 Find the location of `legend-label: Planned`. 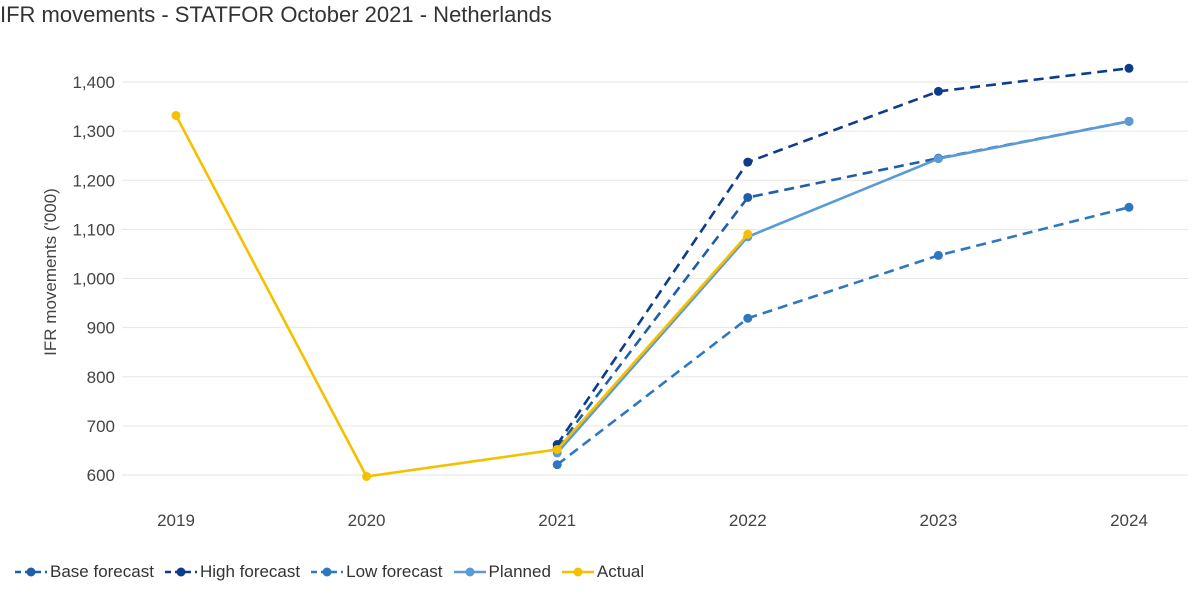

legend-label: Planned is located at coordinates (519, 571).